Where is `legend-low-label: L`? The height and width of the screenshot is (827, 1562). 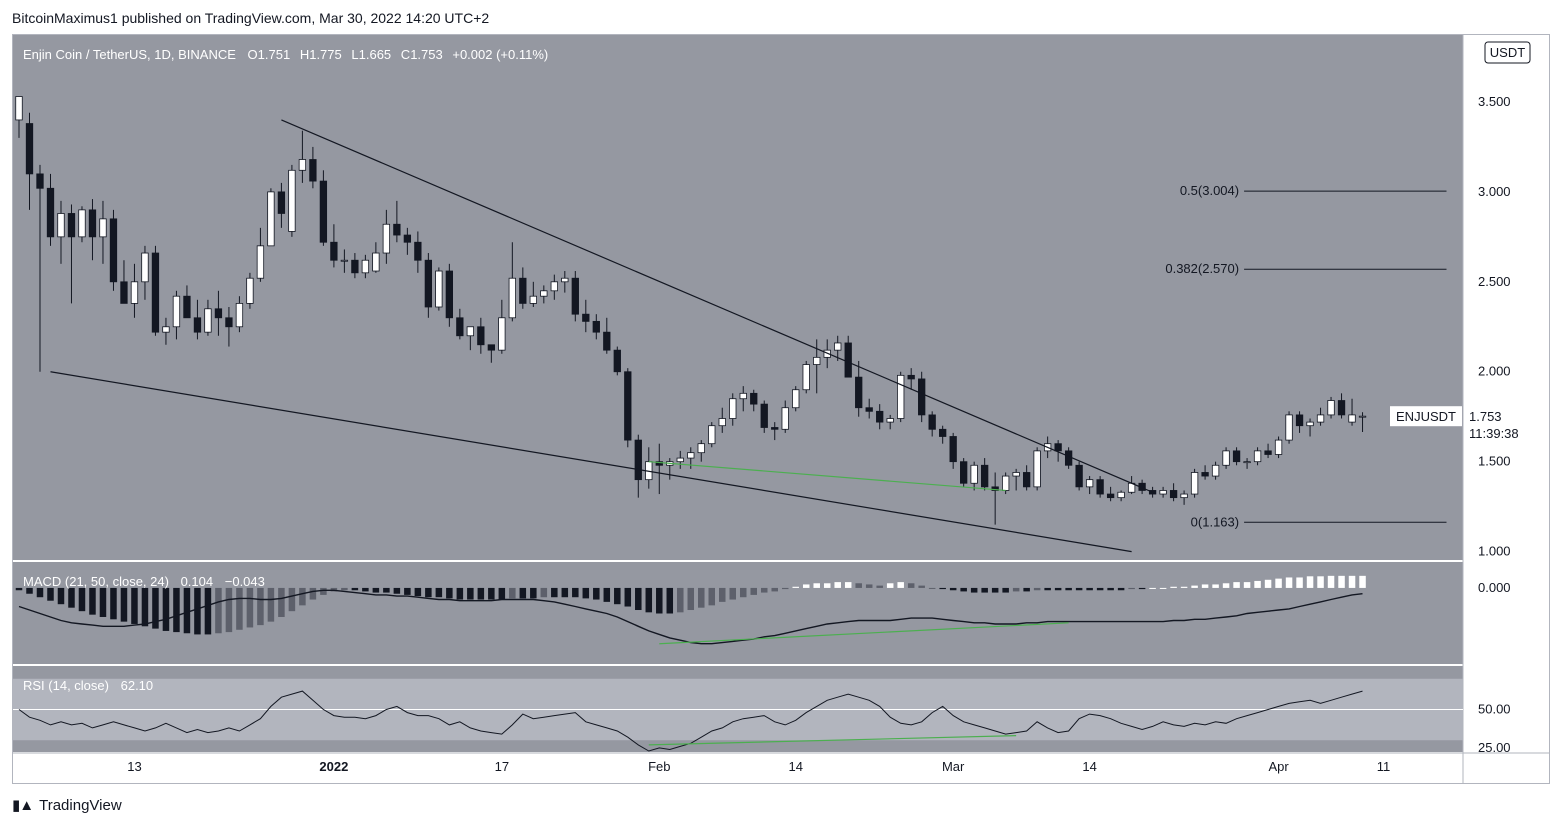
legend-low-label: L is located at coordinates (354, 54).